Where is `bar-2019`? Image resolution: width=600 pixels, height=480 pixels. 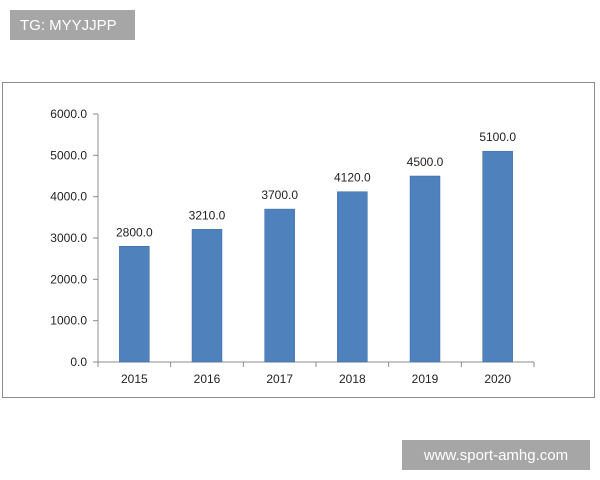
bar-2019 is located at coordinates (425, 269).